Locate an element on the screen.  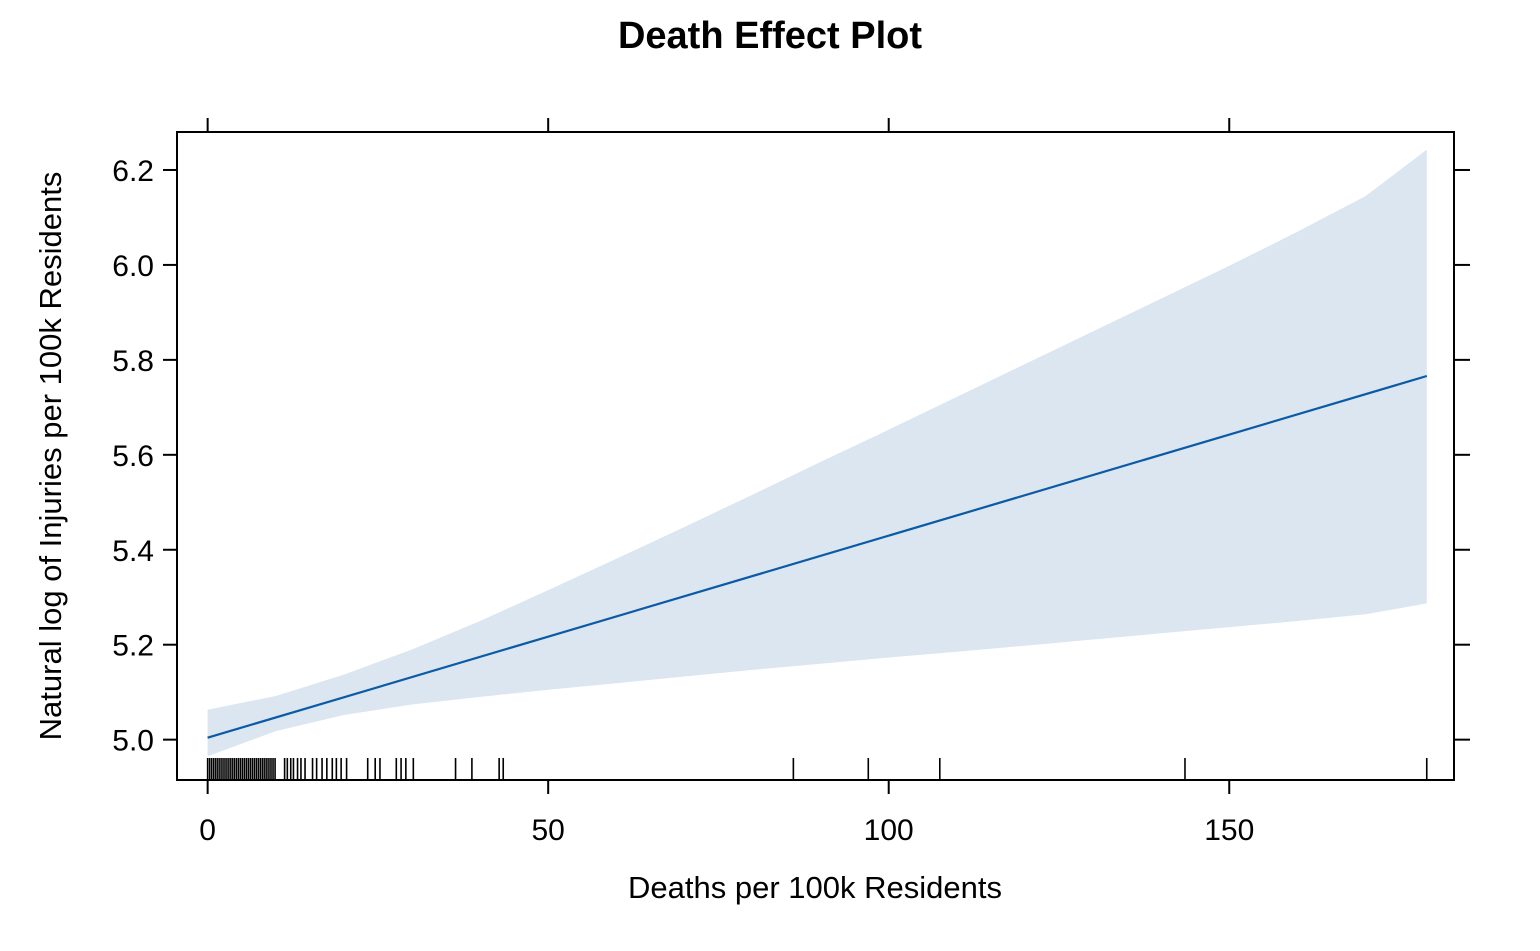
chart-title: Death Effect Plot is located at coordinates (770, 36).